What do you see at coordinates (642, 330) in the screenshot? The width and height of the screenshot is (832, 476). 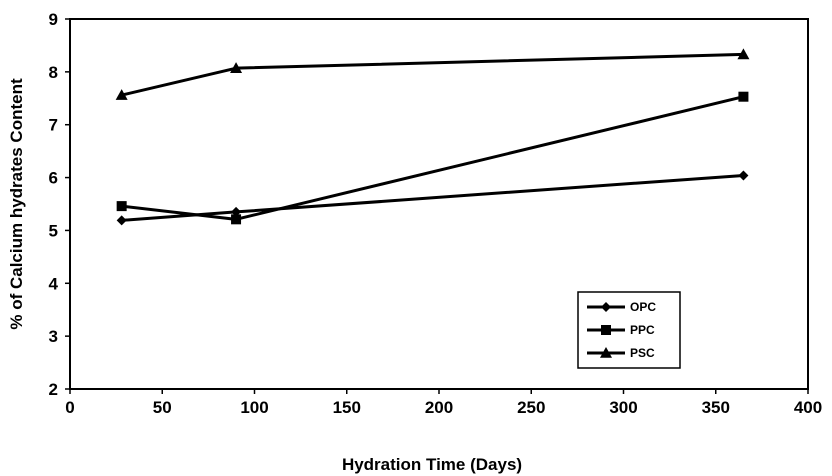 I see `legend-label: PPC` at bounding box center [642, 330].